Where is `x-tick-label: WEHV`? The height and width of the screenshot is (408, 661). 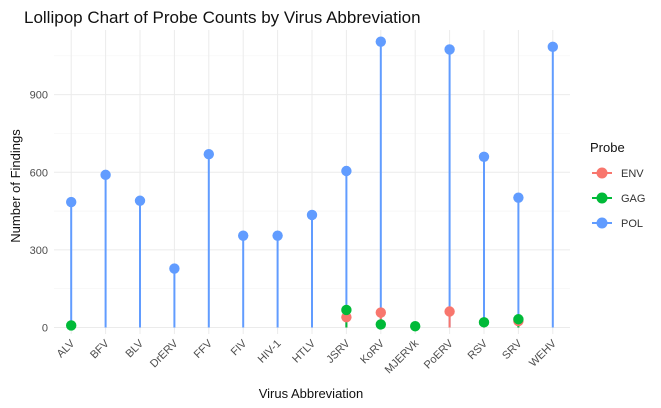
x-tick-label: WEHV is located at coordinates (543, 353).